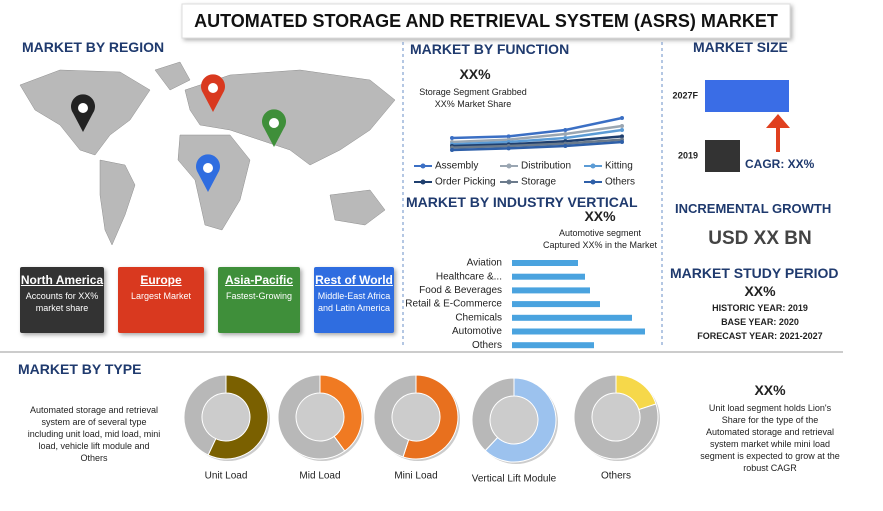 This screenshot has width=883, height=511. Describe the element at coordinates (688, 155) in the screenshot. I see `category-label: 2019` at that location.